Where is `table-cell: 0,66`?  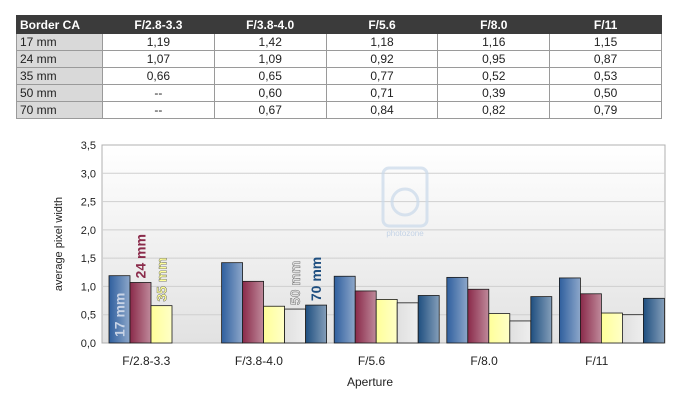
table-cell: 0,66 is located at coordinates (158, 76).